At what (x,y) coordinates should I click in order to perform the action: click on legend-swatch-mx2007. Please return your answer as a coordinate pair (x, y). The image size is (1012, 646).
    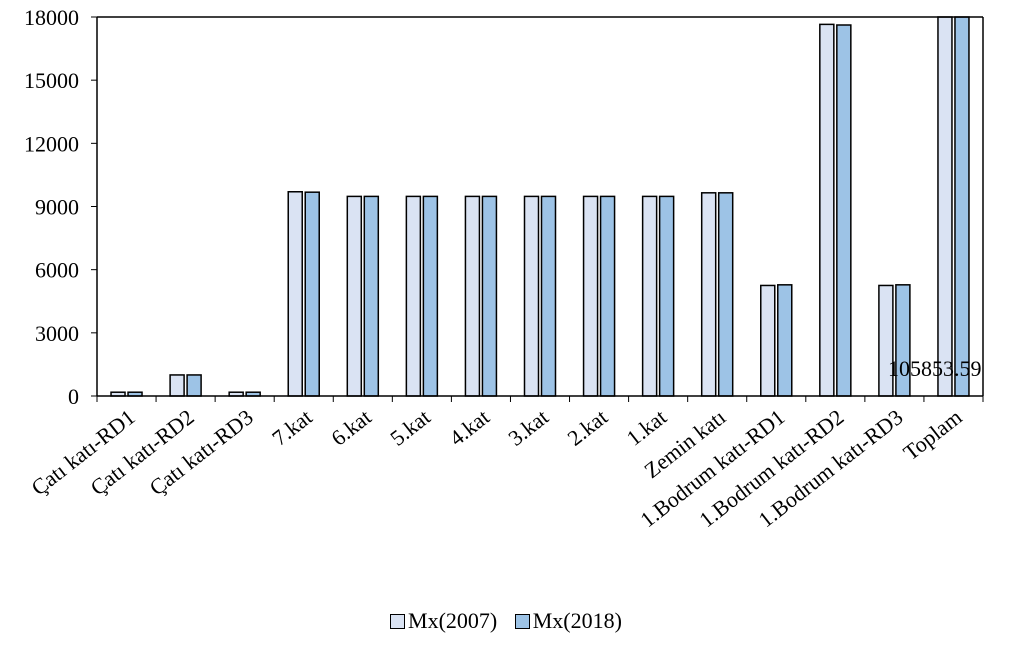
    Looking at the image, I should click on (398, 621).